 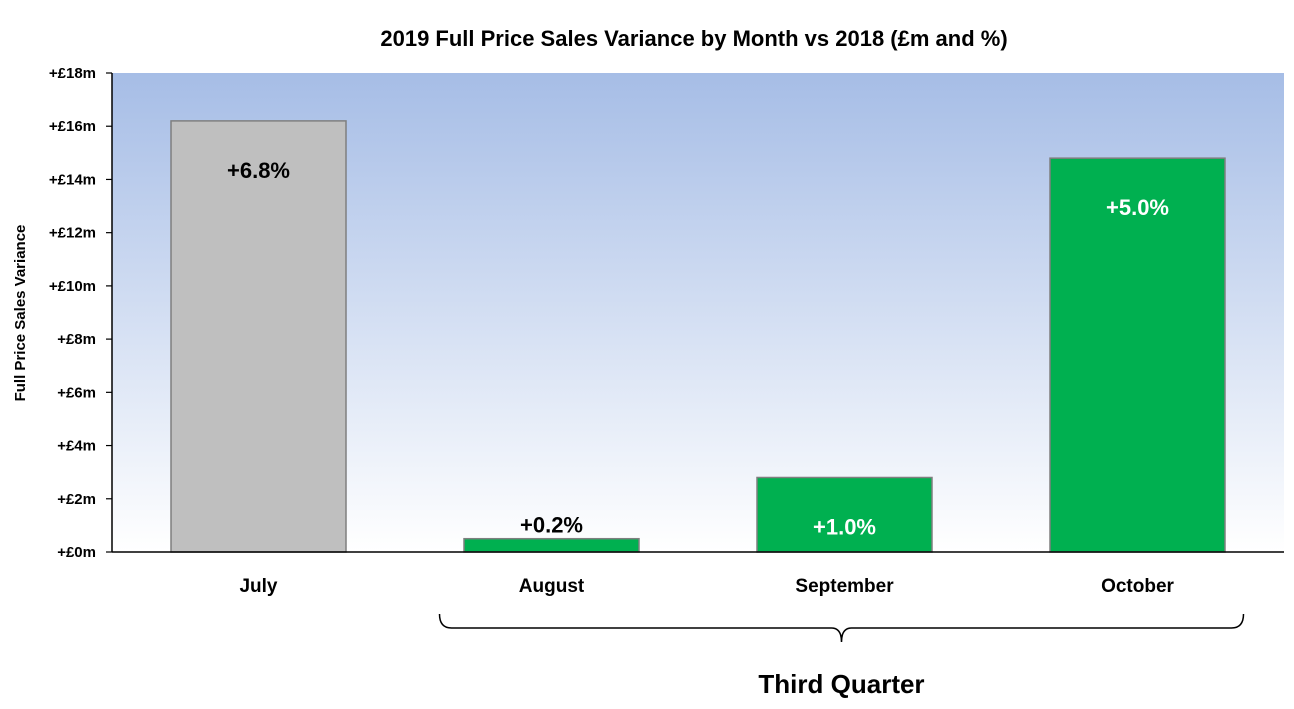 What do you see at coordinates (841, 684) in the screenshot?
I see `third-quarter-label: Third Quarter` at bounding box center [841, 684].